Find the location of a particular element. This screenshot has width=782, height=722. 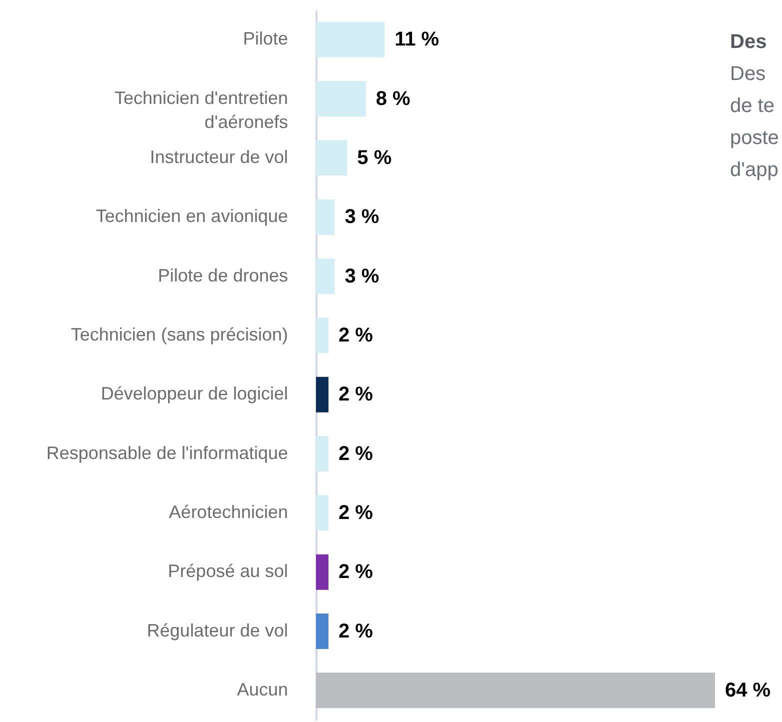

y-tick-label: Pilote is located at coordinates (265, 38).